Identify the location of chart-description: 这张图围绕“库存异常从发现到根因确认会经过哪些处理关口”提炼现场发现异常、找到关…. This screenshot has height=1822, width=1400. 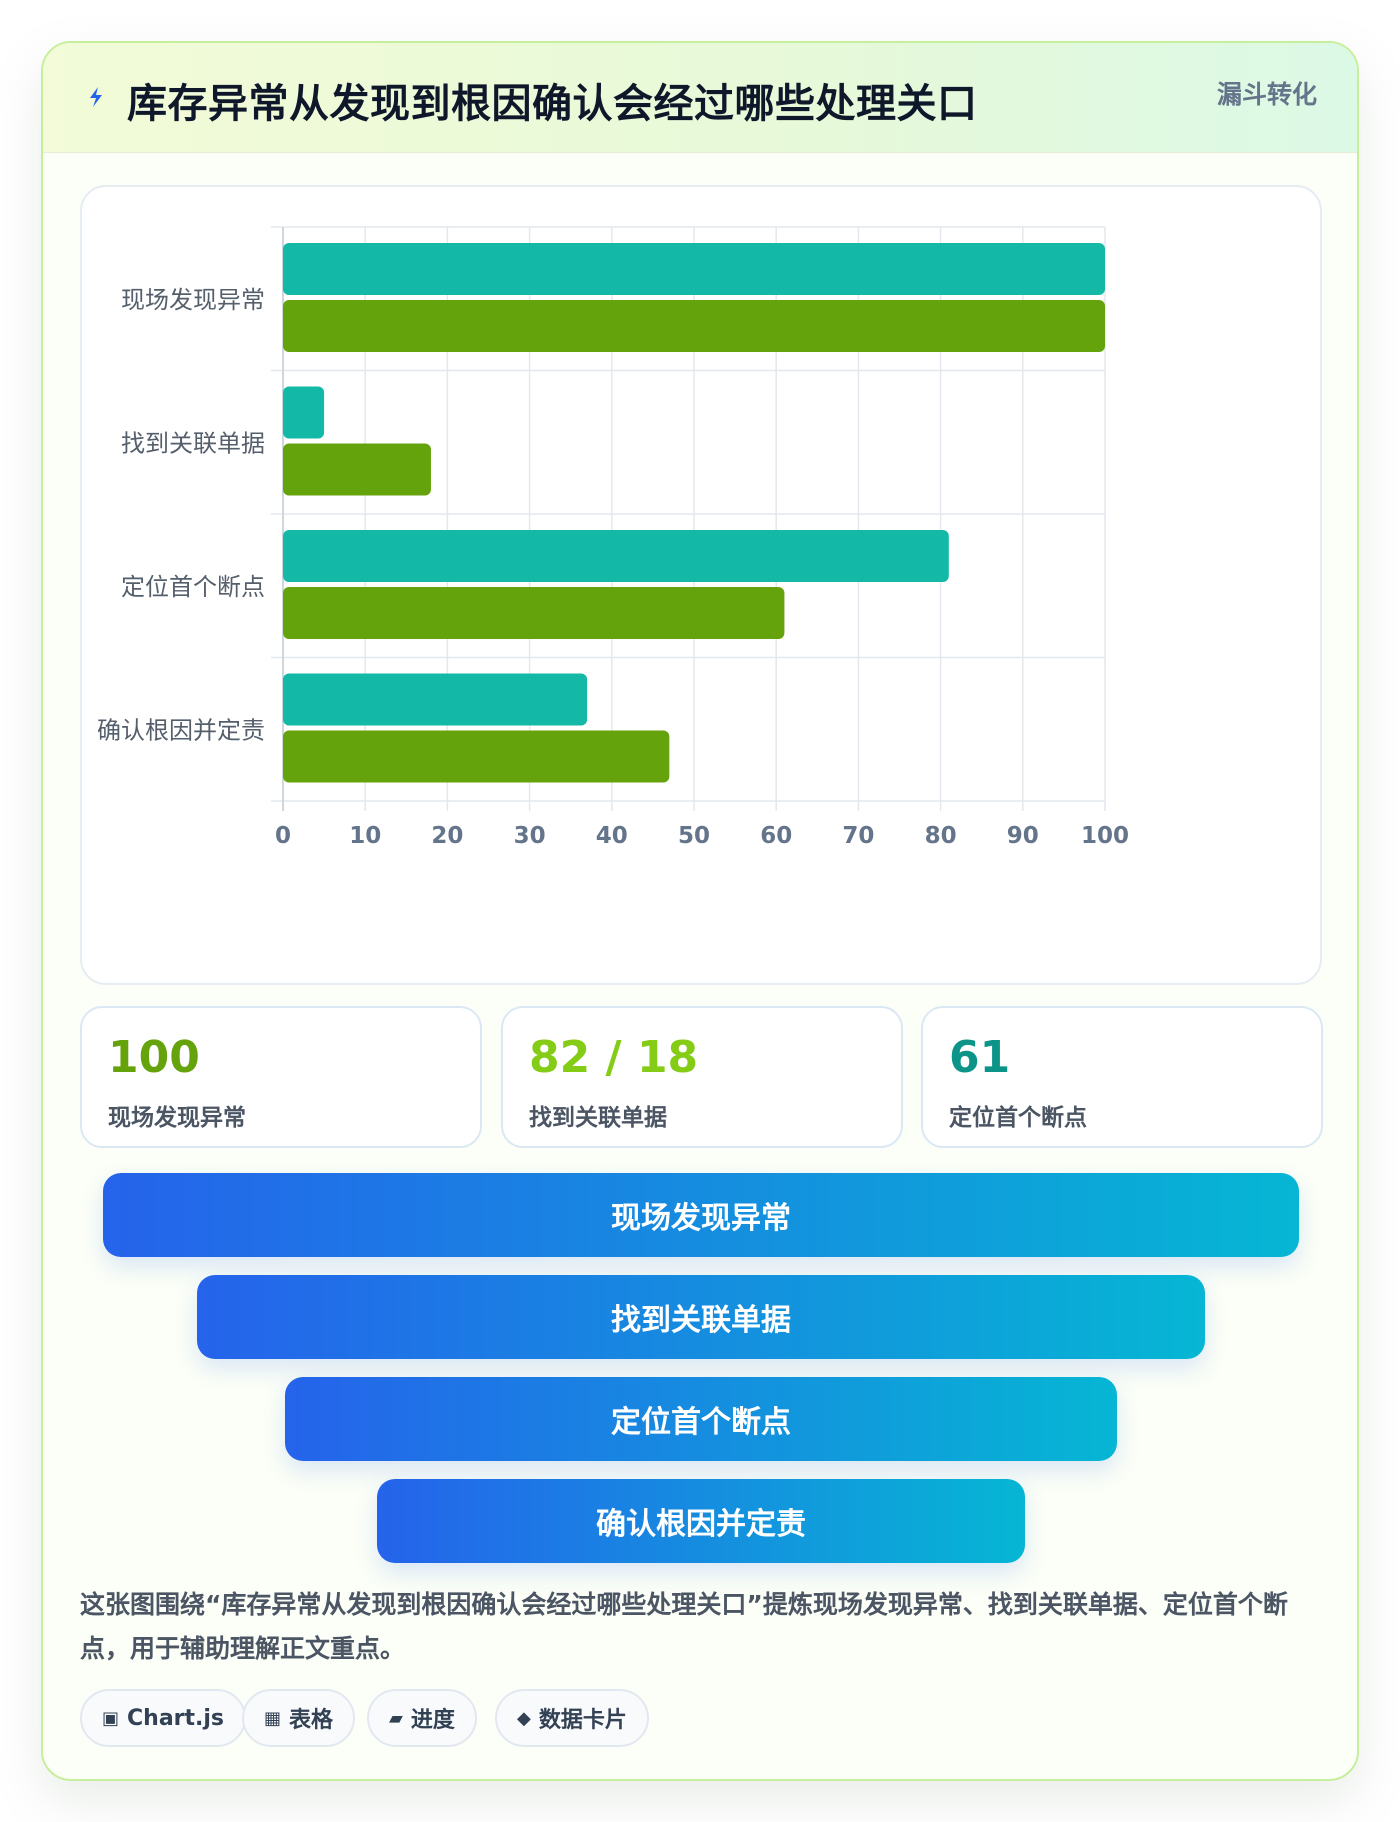
(684, 1626).